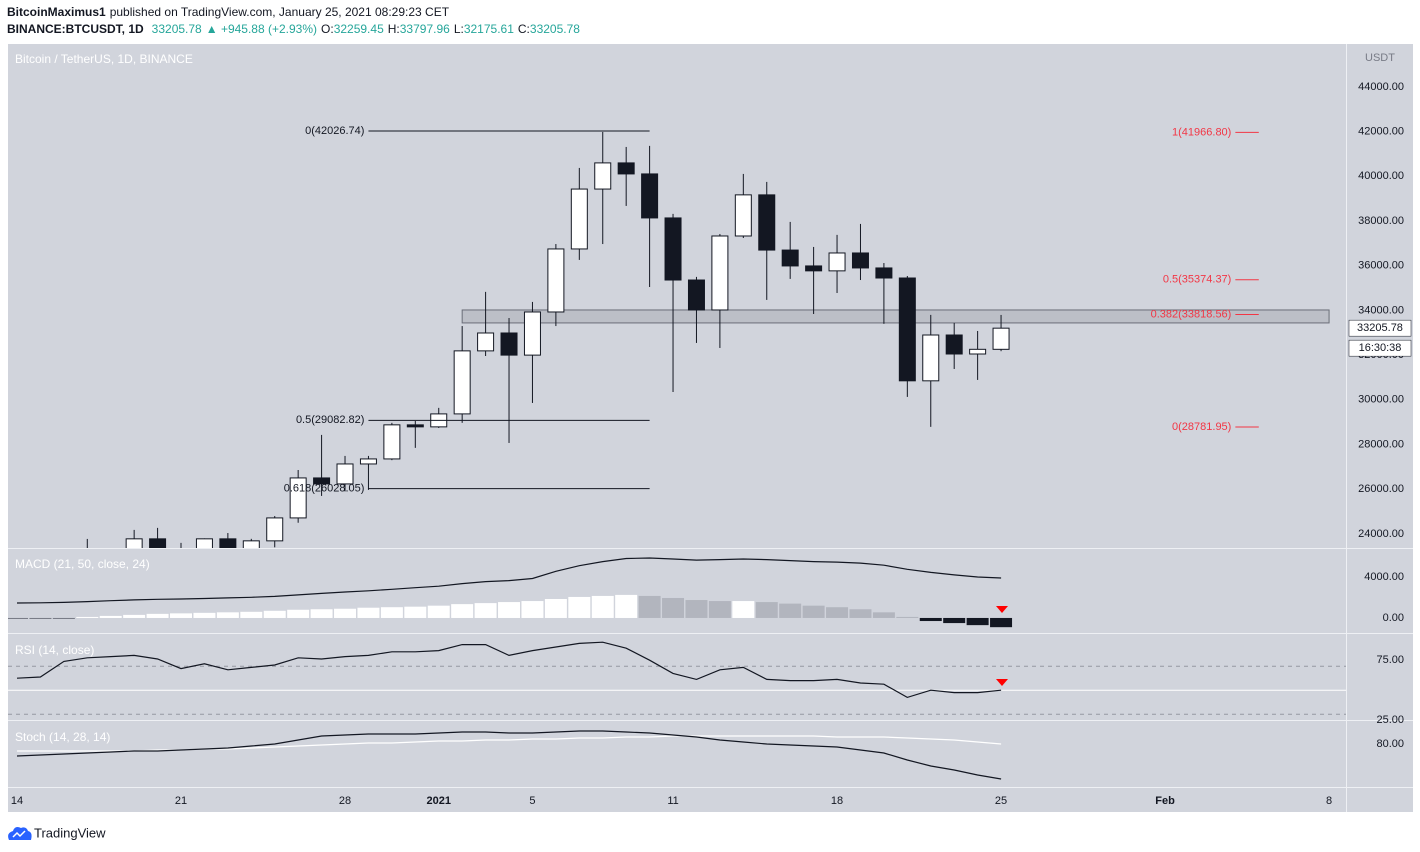 The image size is (1420, 852). Describe the element at coordinates (334, 131) in the screenshot. I see `fib-label: 0(42026.74)` at that location.